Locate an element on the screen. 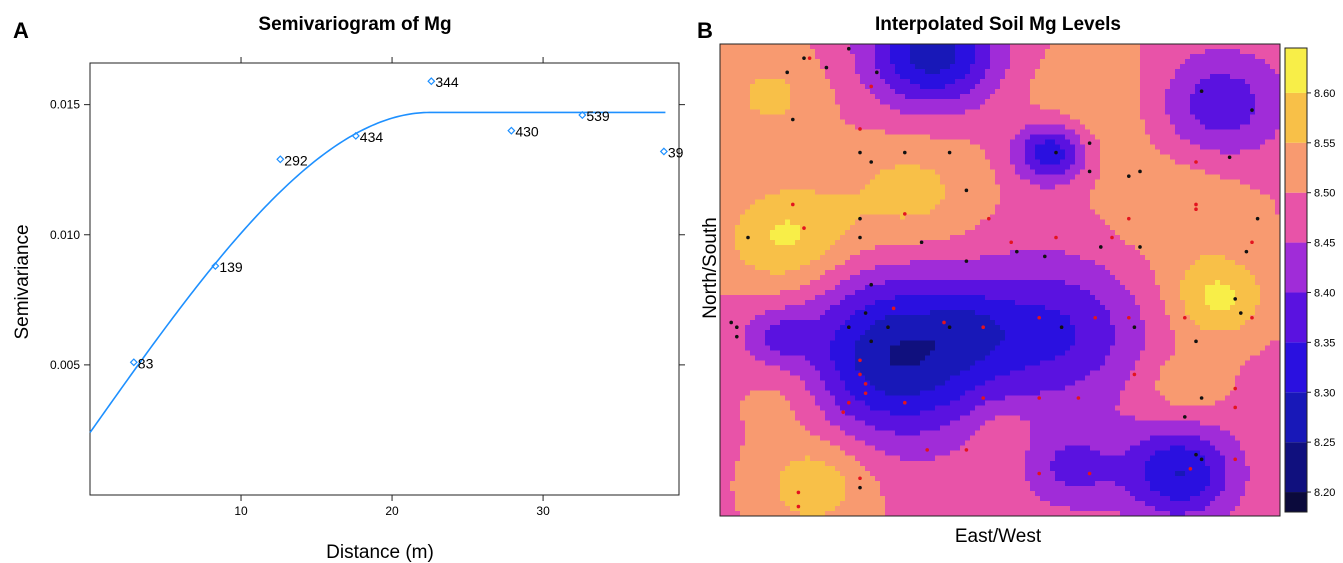 The image size is (1343, 563). y-tick-label: 0.010 is located at coordinates (65, 235).